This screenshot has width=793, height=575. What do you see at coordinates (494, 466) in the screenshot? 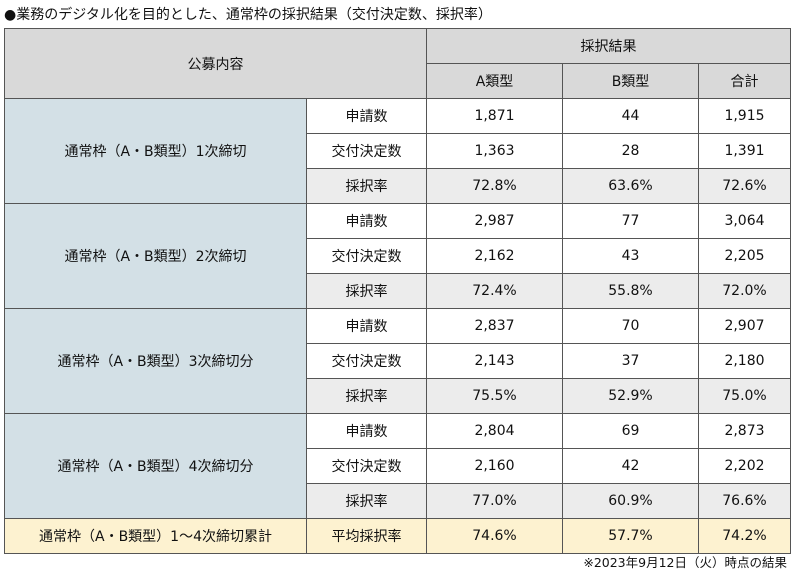
I see `cell-a: 2,160` at bounding box center [494, 466].